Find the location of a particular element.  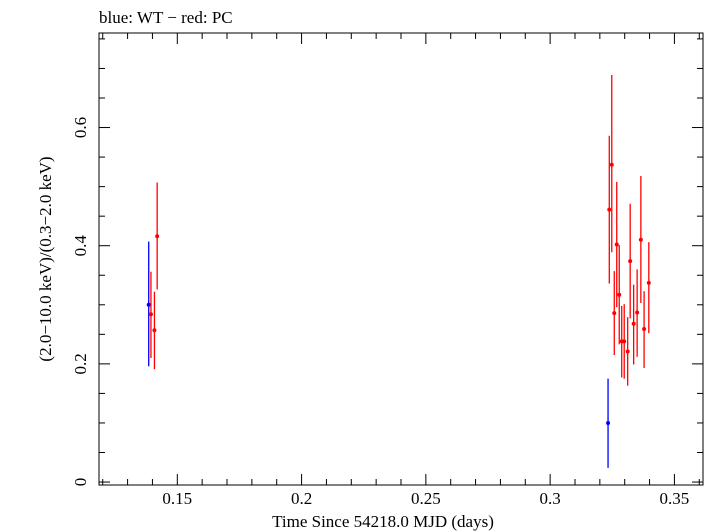

y-tick-label: 0.2 is located at coordinates (80, 363).